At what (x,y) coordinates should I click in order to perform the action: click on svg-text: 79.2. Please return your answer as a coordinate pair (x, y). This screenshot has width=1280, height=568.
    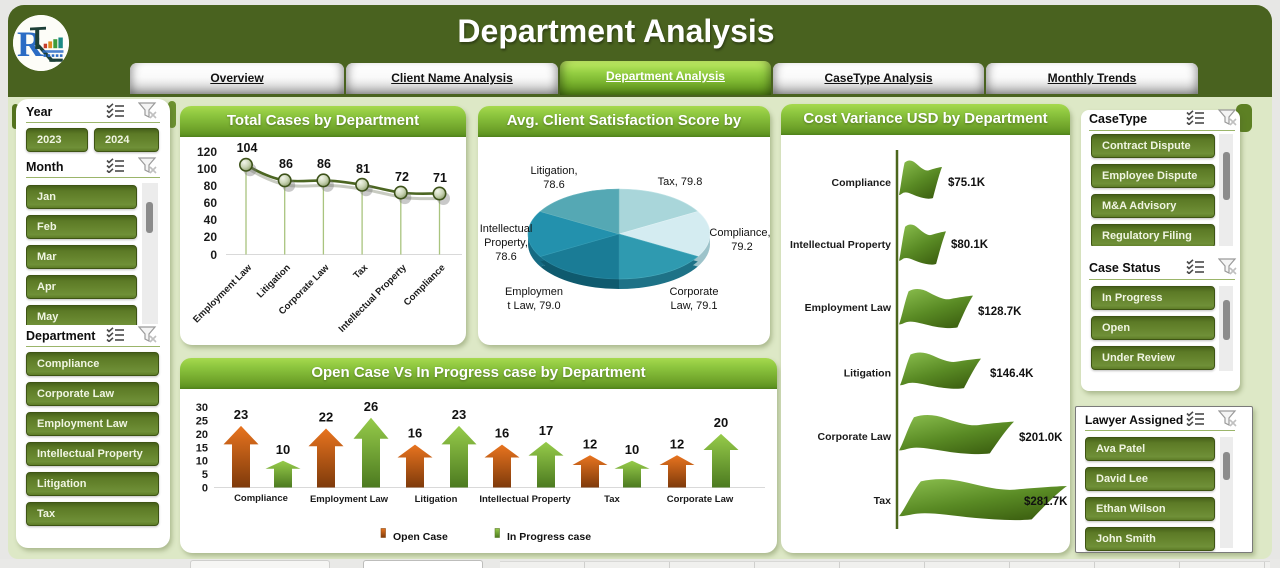
    Looking at the image, I should click on (741, 247).